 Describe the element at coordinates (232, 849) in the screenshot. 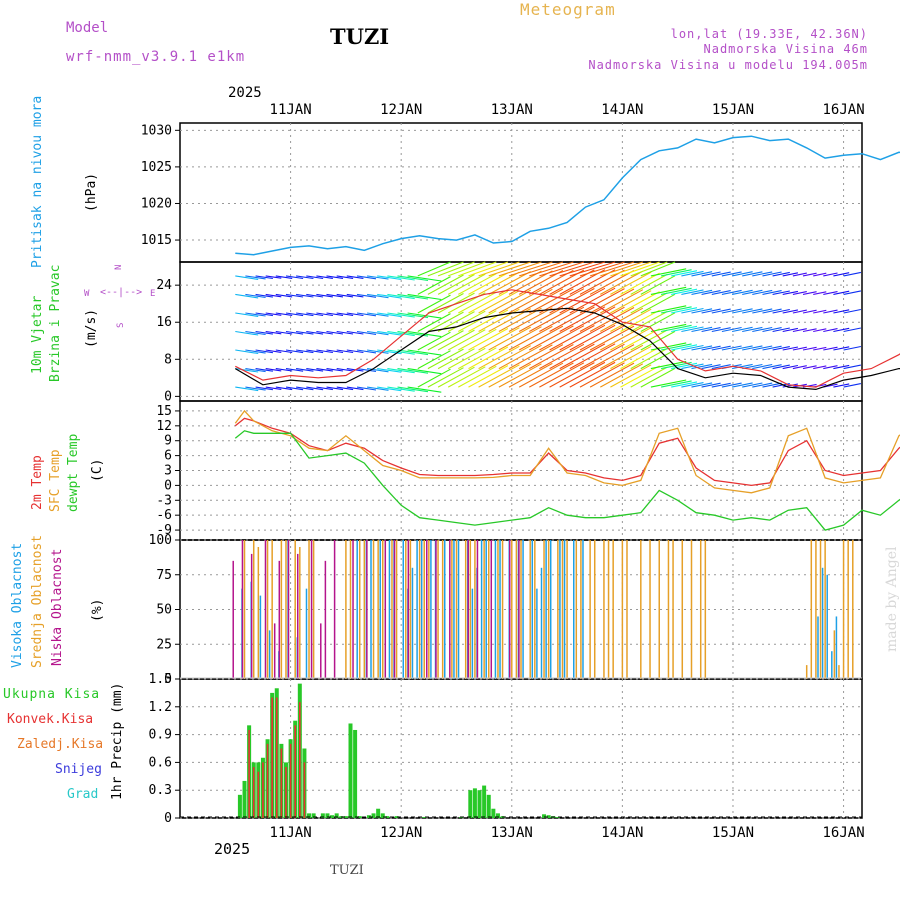

I see `year-bottom-label: 2025` at that location.